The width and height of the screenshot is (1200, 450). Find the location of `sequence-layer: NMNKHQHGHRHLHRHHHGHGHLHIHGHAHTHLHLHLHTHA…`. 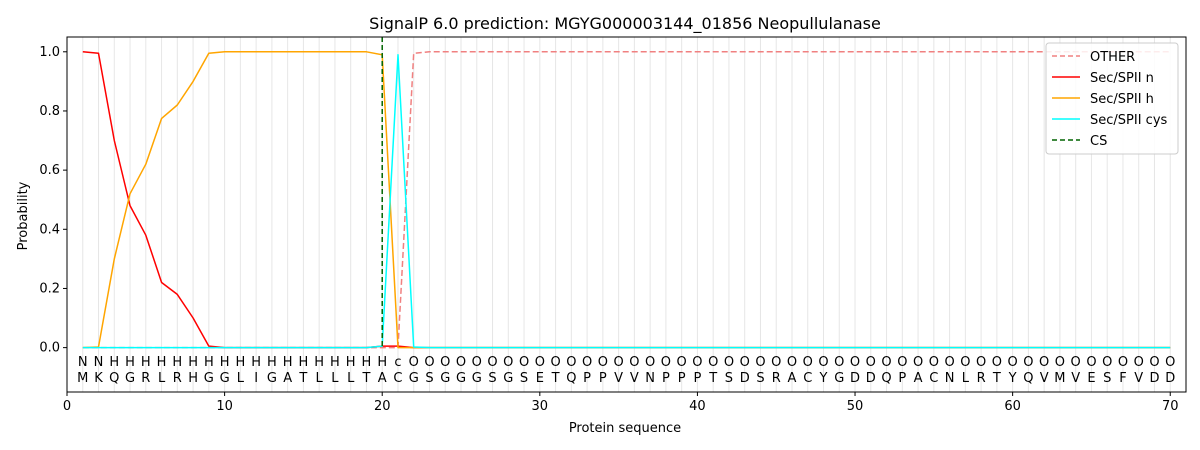

sequence-layer: NMNKHQHGHRHLHRHHHGHGHLHIHGHAHTHLHLHLHTHA… is located at coordinates (626, 370).